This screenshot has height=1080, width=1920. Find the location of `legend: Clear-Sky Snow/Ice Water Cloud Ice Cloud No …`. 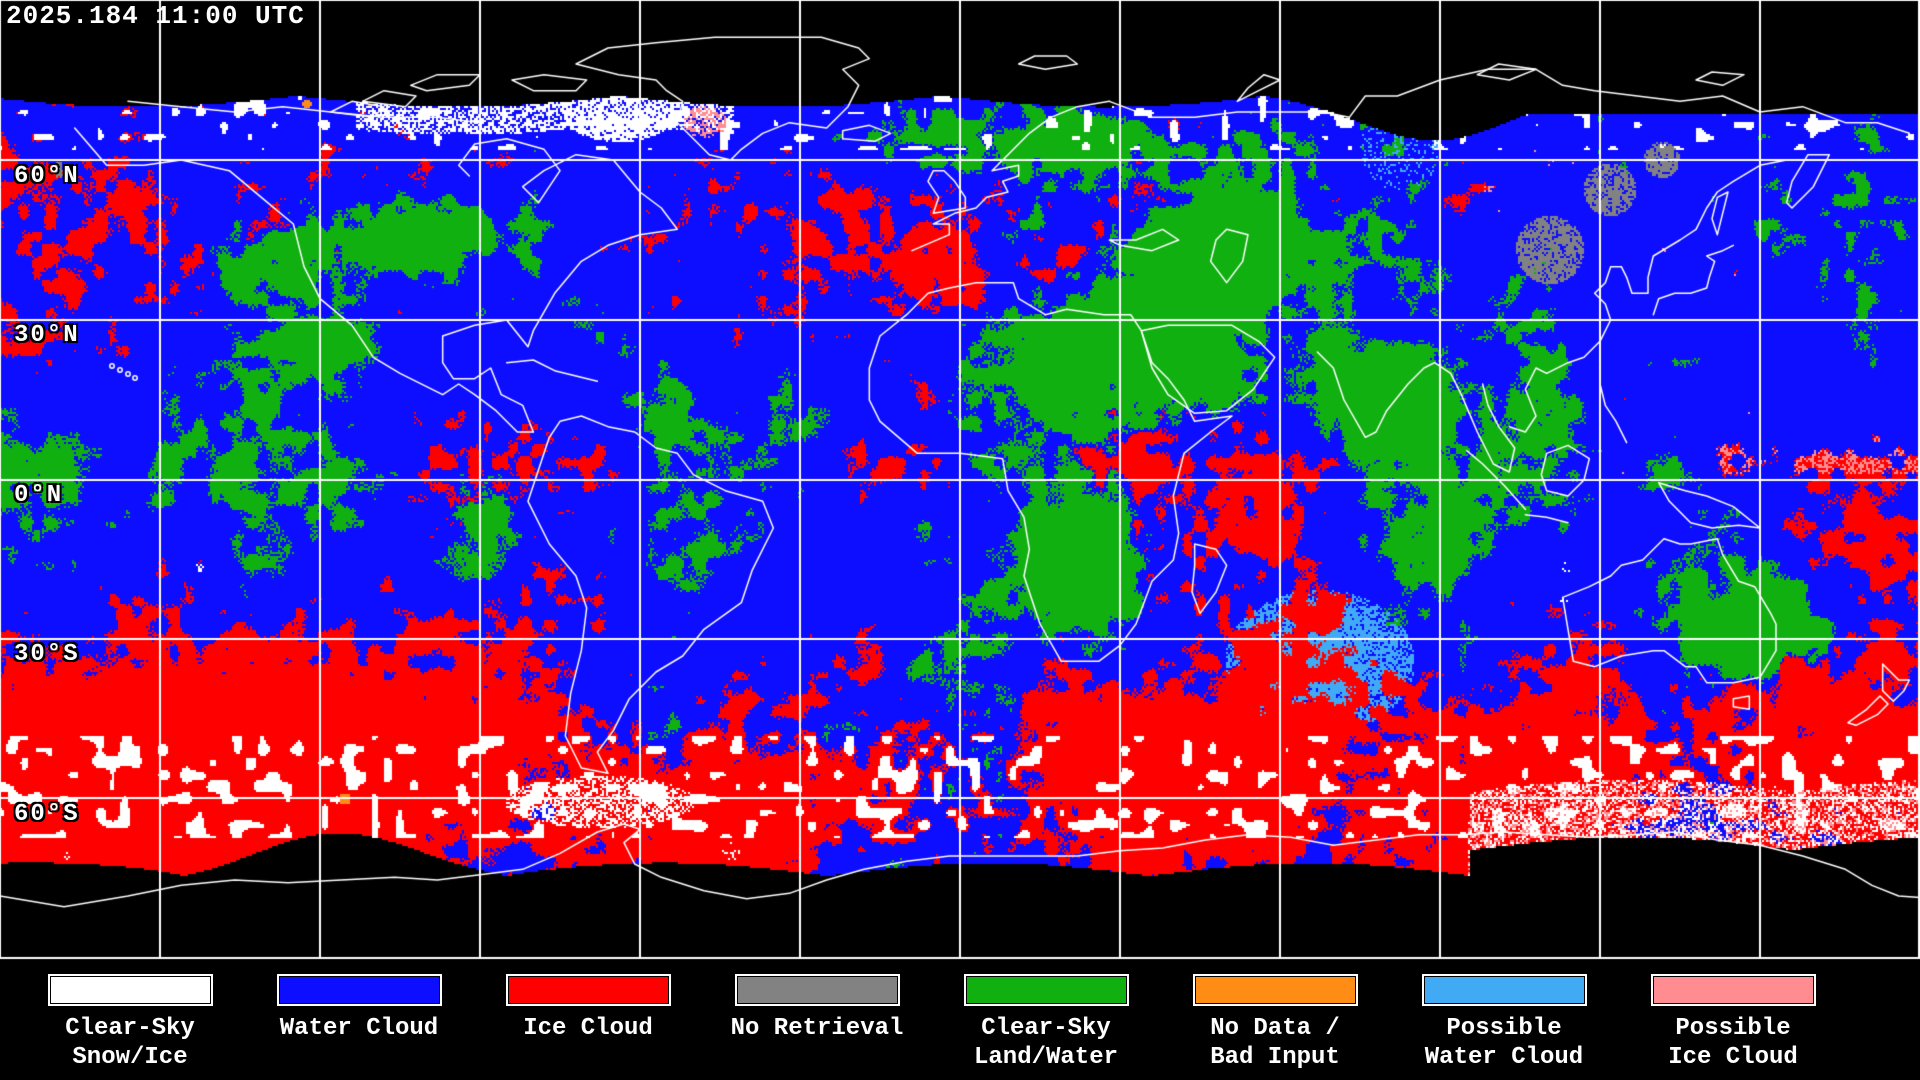

legend: Clear-Sky Snow/Ice Water Cloud Ice Cloud No … is located at coordinates (960, 1020).